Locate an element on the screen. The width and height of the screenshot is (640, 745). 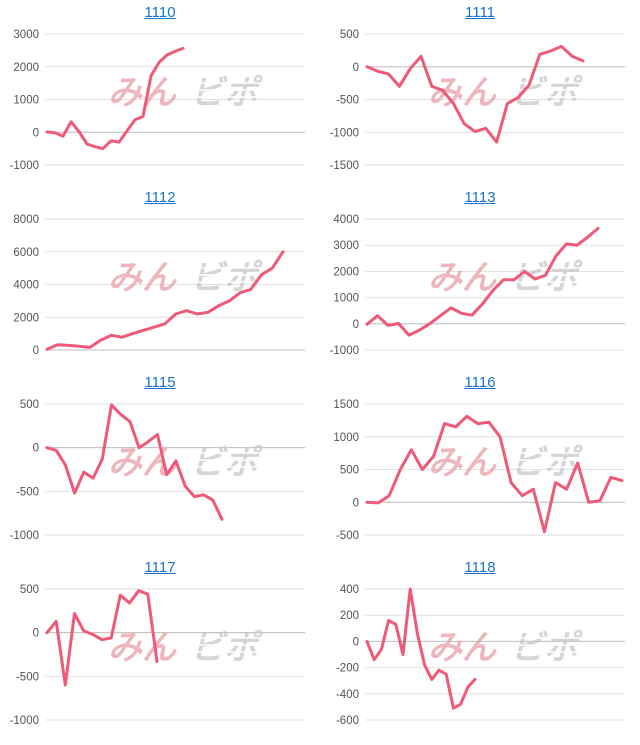
line-chart: 500 0 -500 -1000 -1500 みん ビポ is located at coordinates (477, 100).